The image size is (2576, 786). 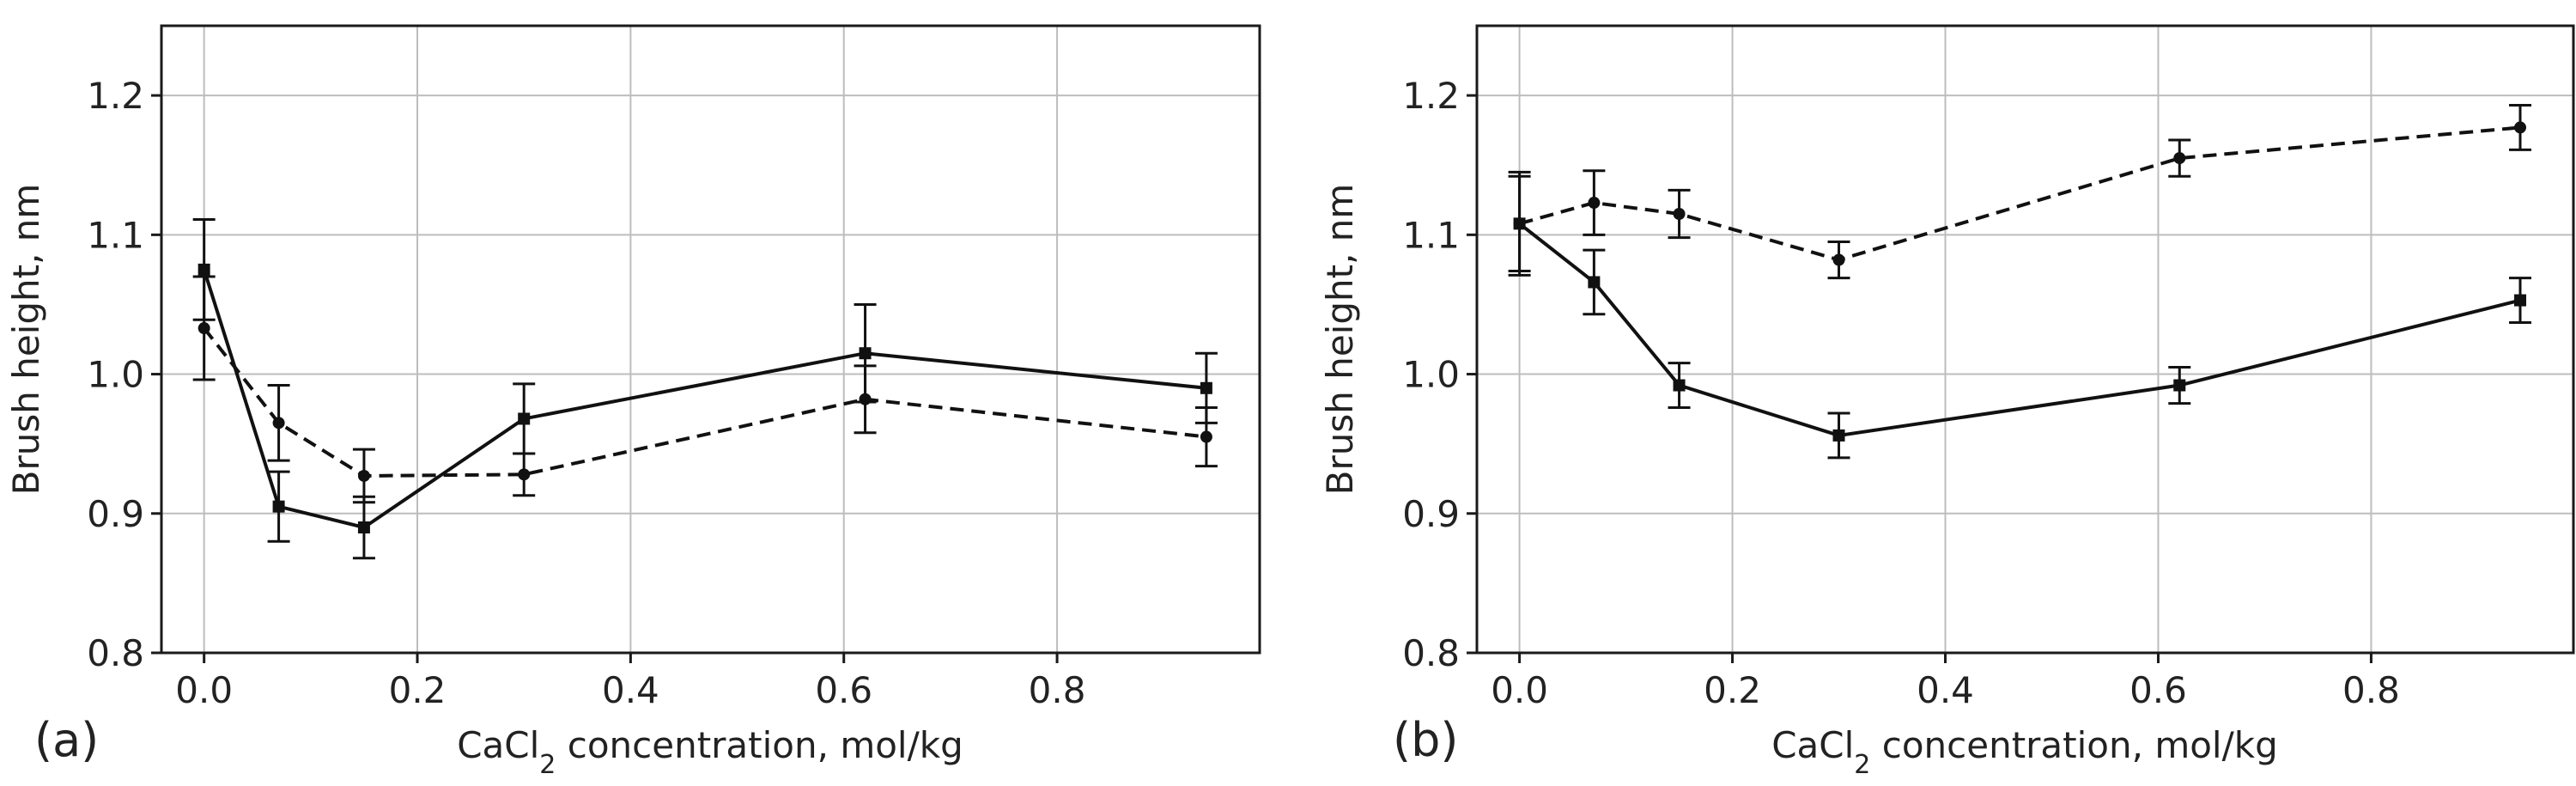 I want to click on panel-label: (a), so click(x=66, y=740).